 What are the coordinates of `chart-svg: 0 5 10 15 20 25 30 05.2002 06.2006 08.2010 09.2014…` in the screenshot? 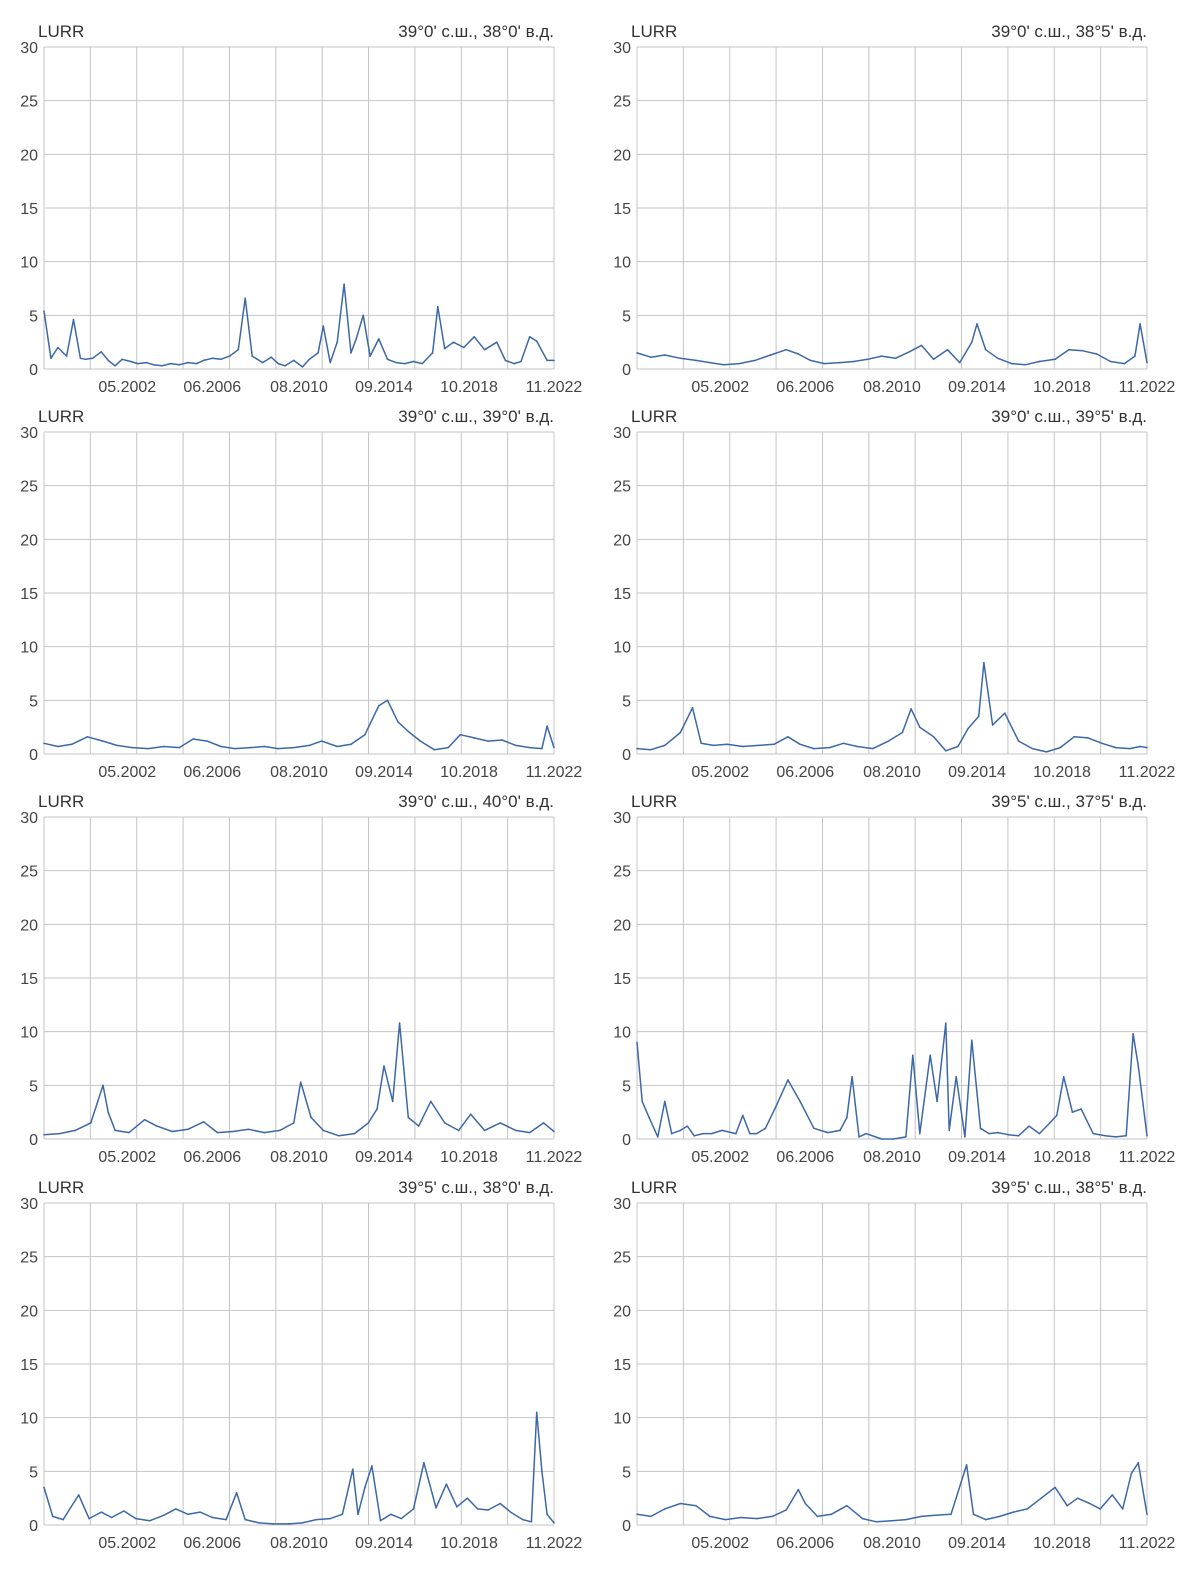 It's located at (894, 1365).